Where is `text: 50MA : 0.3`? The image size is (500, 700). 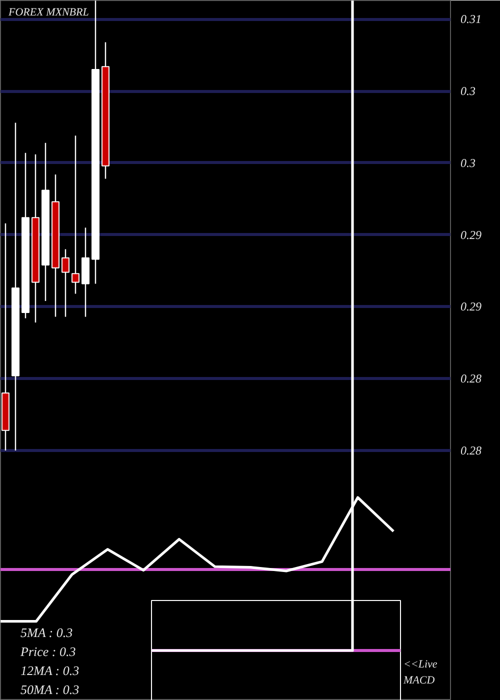
text: 50MA : 0.3 is located at coordinates (50, 689).